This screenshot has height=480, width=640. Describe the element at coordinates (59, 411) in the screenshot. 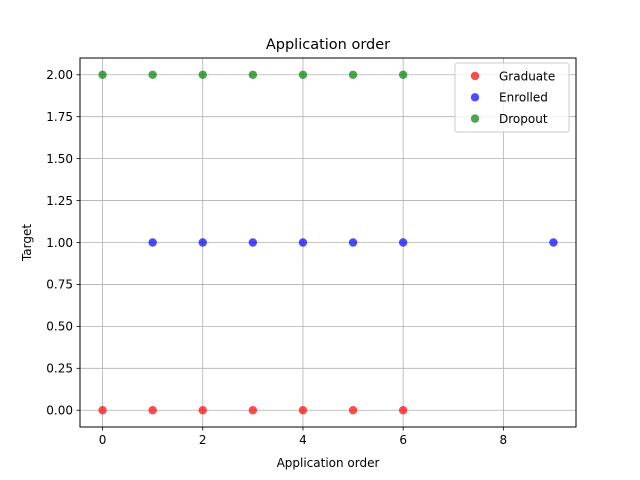

I see `y-tick-label: 0.00` at that location.